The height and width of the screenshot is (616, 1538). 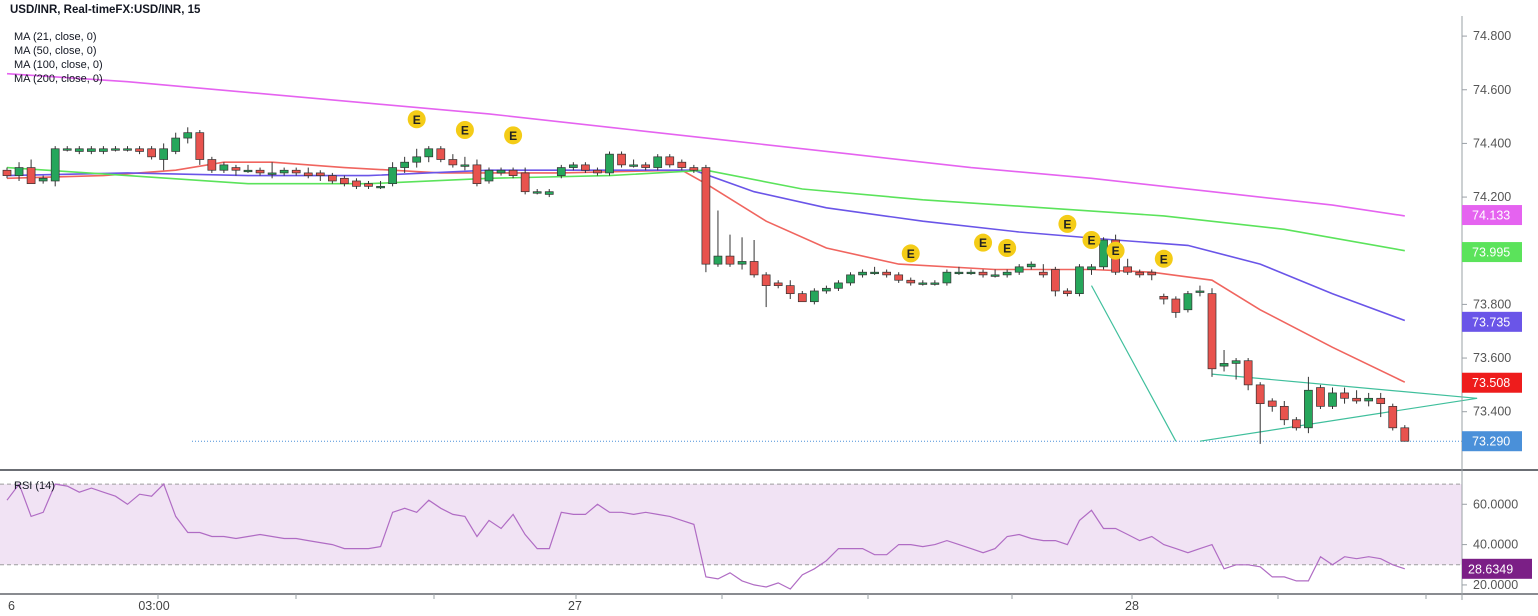 I want to click on indicator-ma50: MA (50, close, 0), so click(x=55, y=51).